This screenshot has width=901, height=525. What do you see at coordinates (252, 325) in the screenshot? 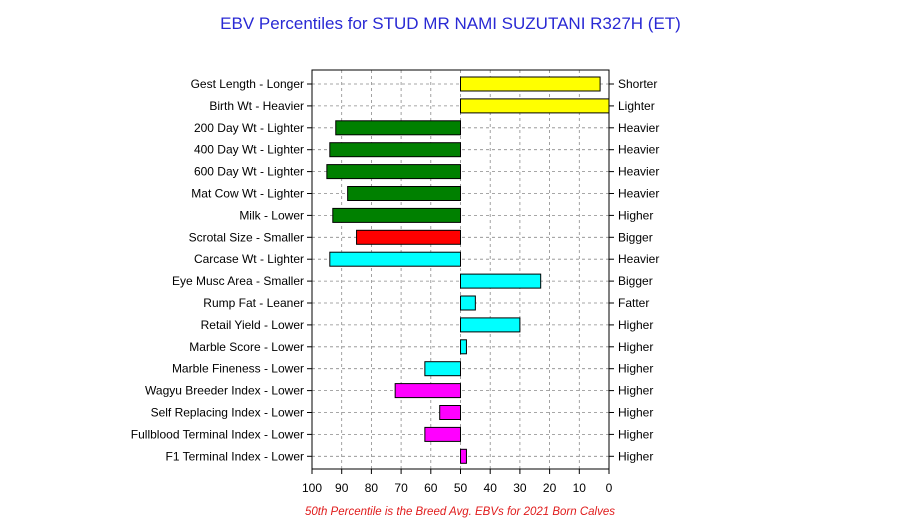
I see `trait-label-left: Retail Yield - Lower` at bounding box center [252, 325].